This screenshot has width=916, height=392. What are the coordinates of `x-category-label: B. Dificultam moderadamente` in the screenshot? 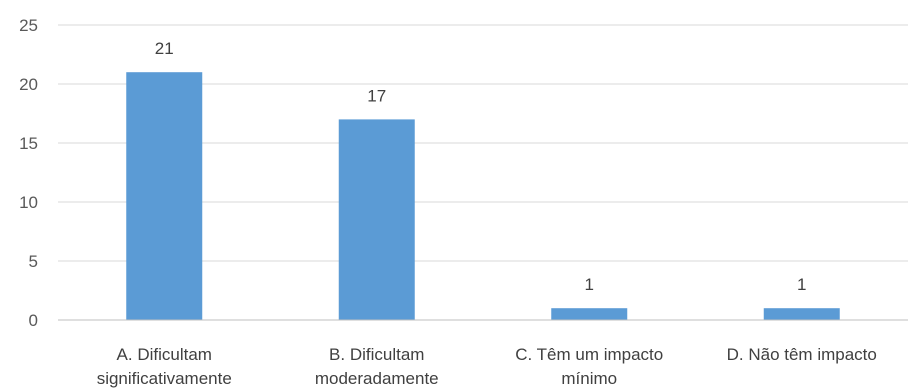 It's located at (377, 366).